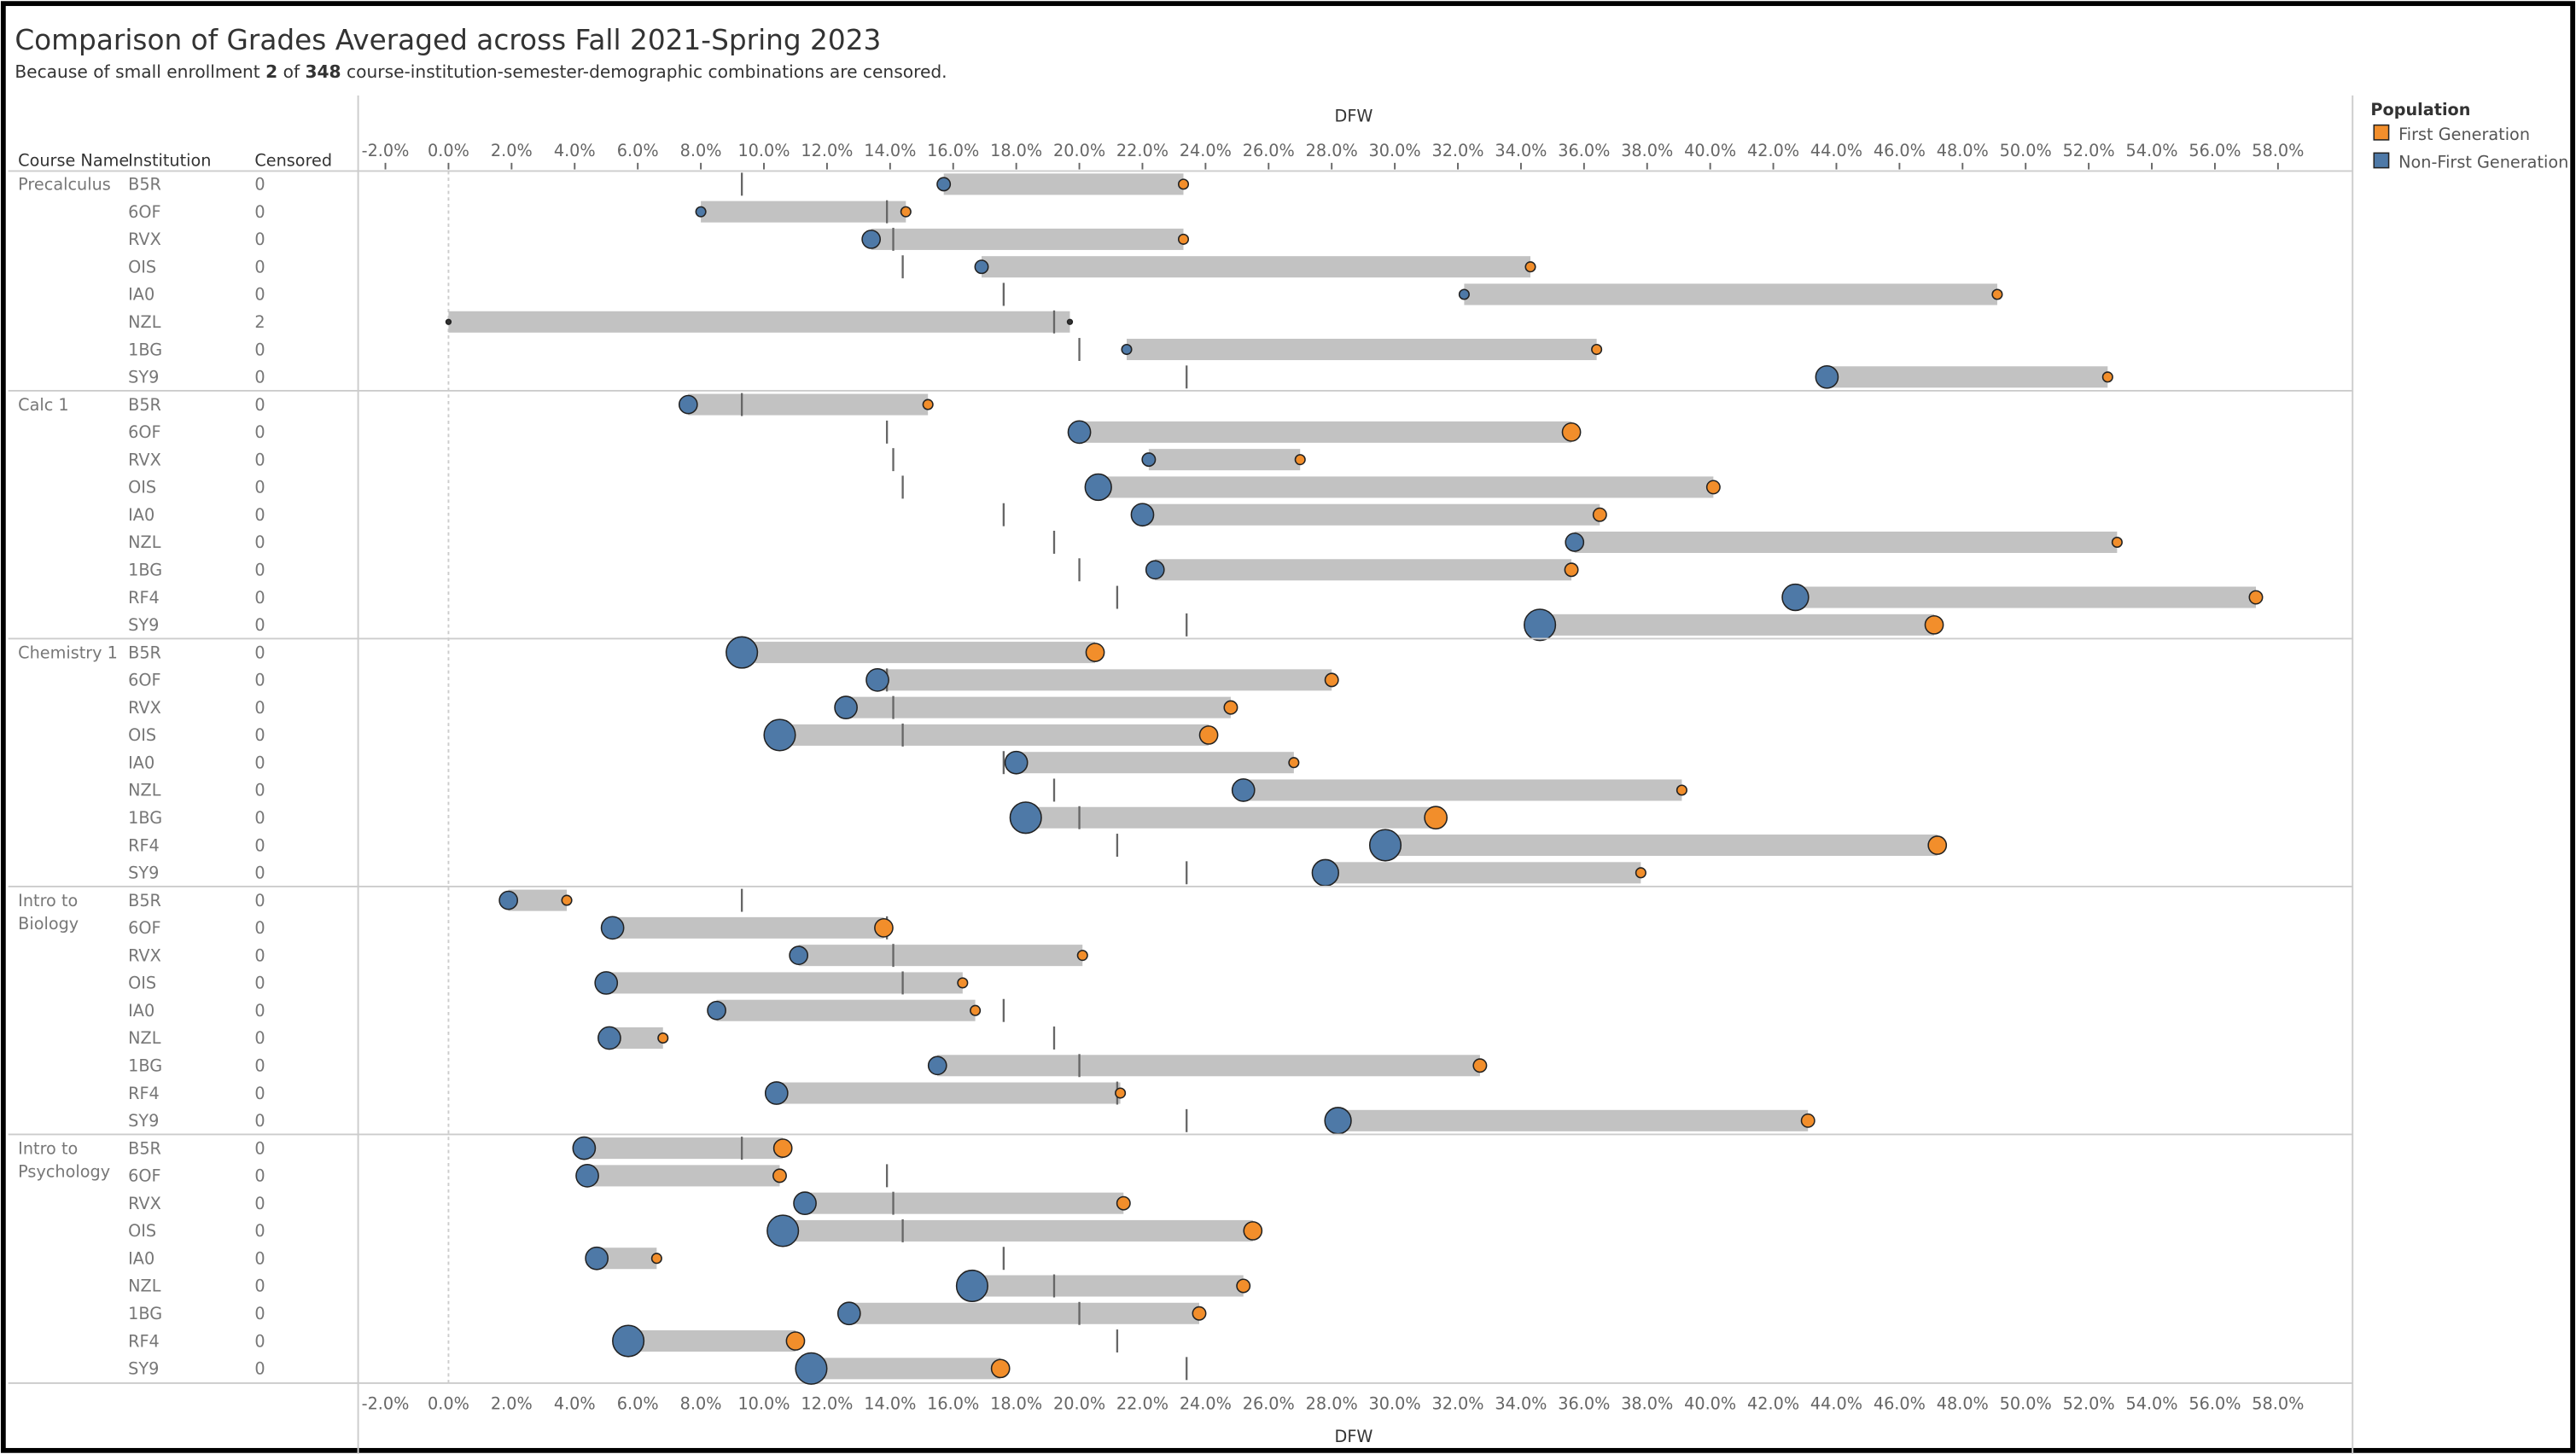 The width and height of the screenshot is (2576, 1454). What do you see at coordinates (1900, 151) in the screenshot?
I see `x-tick-label-top: 46.0%` at bounding box center [1900, 151].